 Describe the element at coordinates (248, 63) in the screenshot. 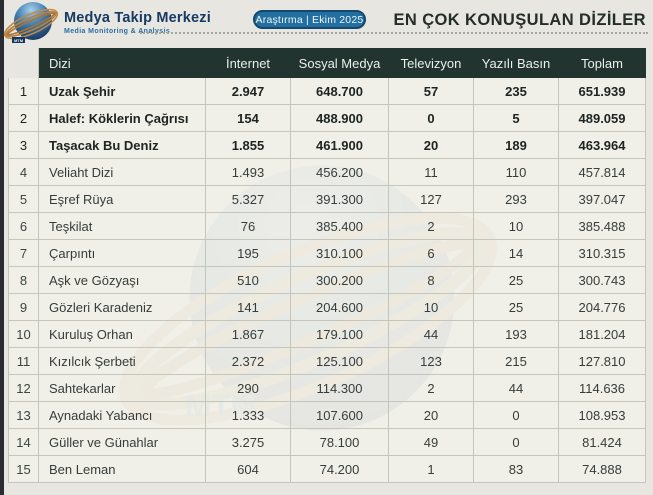

I see `column-header: İnternet` at that location.